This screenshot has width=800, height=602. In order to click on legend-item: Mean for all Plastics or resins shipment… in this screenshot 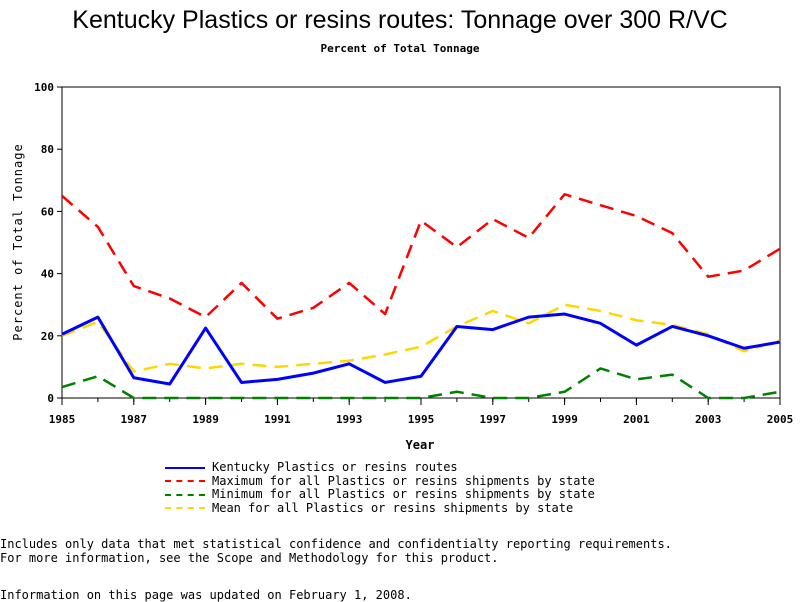, I will do `click(380, 508)`.